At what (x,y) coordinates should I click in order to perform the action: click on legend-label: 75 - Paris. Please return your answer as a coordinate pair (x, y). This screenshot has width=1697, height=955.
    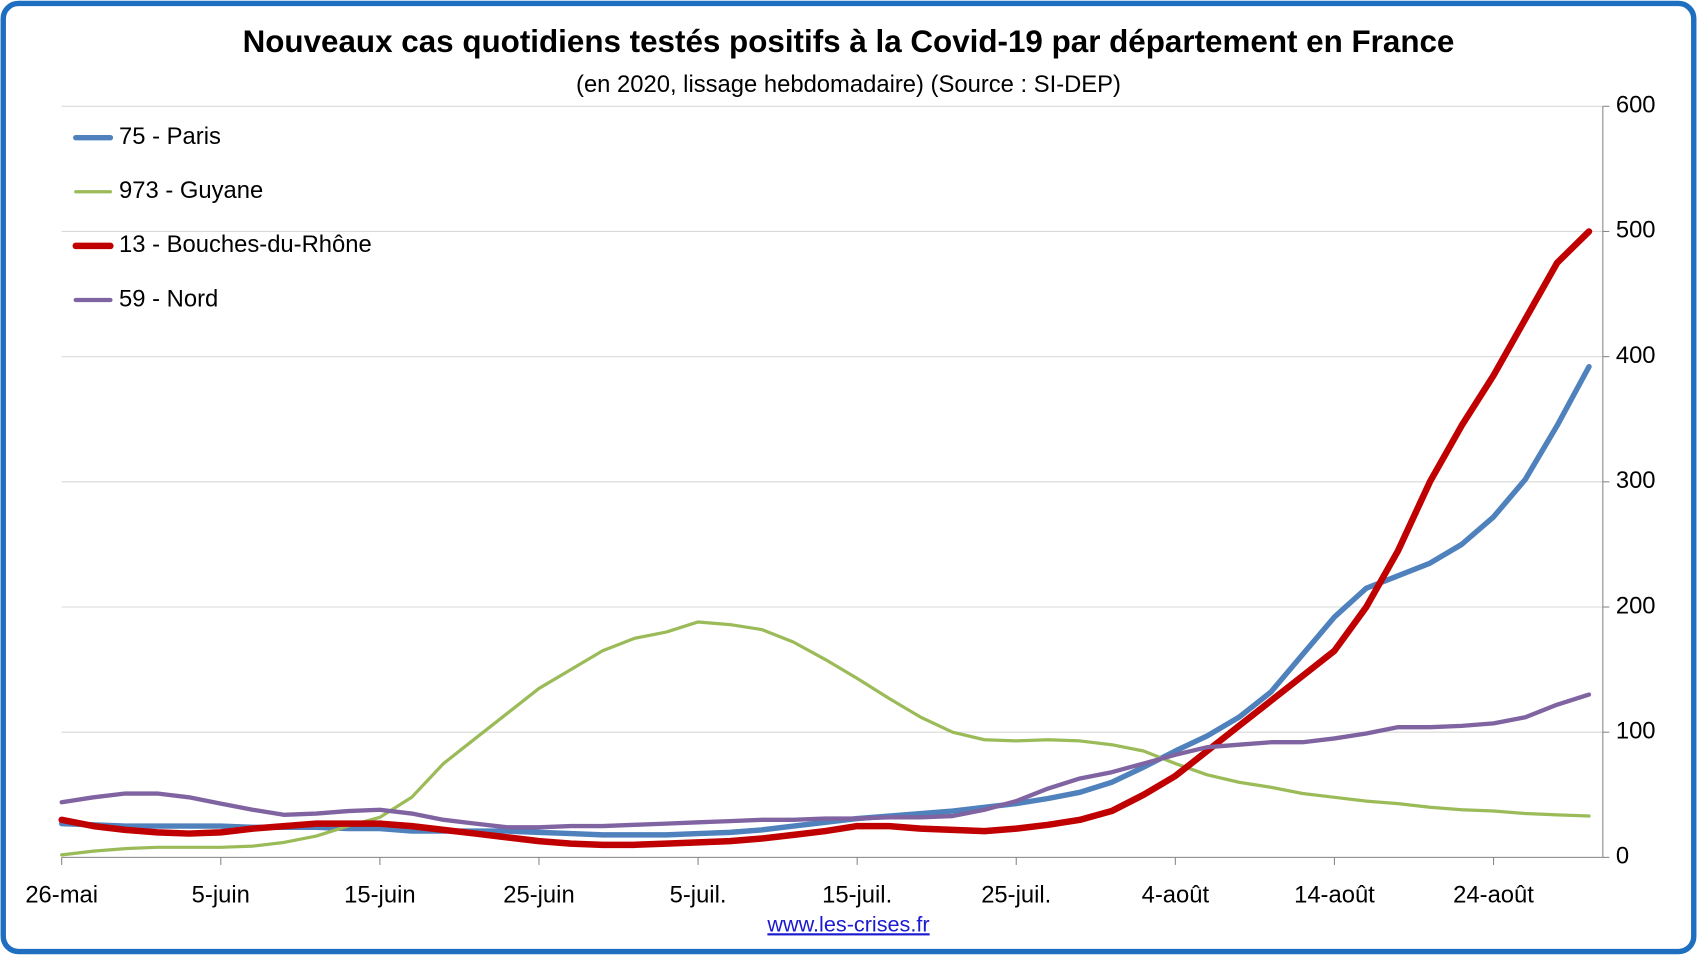
    Looking at the image, I should click on (170, 136).